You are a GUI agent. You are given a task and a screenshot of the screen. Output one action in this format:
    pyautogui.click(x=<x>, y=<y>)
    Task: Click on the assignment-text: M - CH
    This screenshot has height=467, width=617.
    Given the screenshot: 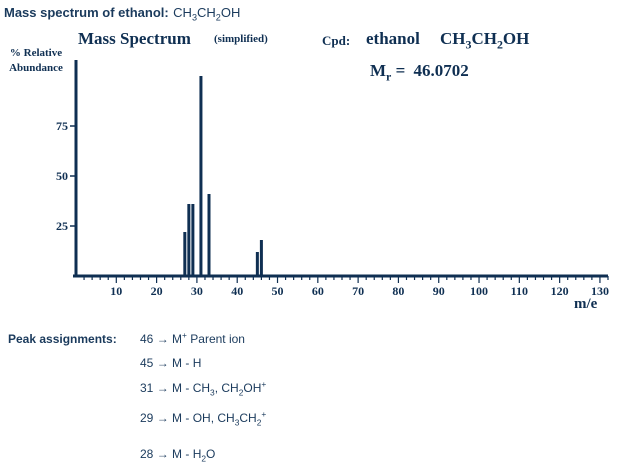 What is the action you would take?
    pyautogui.click(x=191, y=388)
    